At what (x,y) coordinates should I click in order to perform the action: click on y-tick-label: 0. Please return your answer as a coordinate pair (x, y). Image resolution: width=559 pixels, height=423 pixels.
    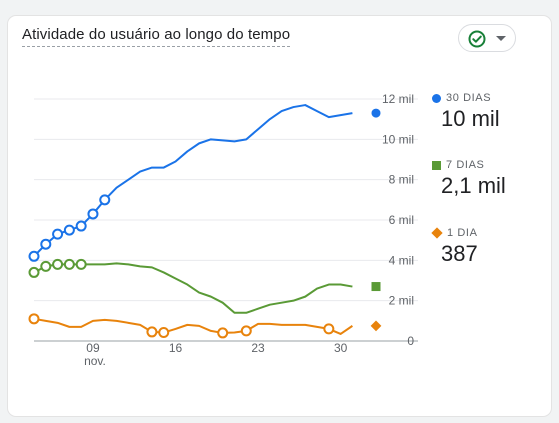
    Looking at the image, I should click on (410, 341).